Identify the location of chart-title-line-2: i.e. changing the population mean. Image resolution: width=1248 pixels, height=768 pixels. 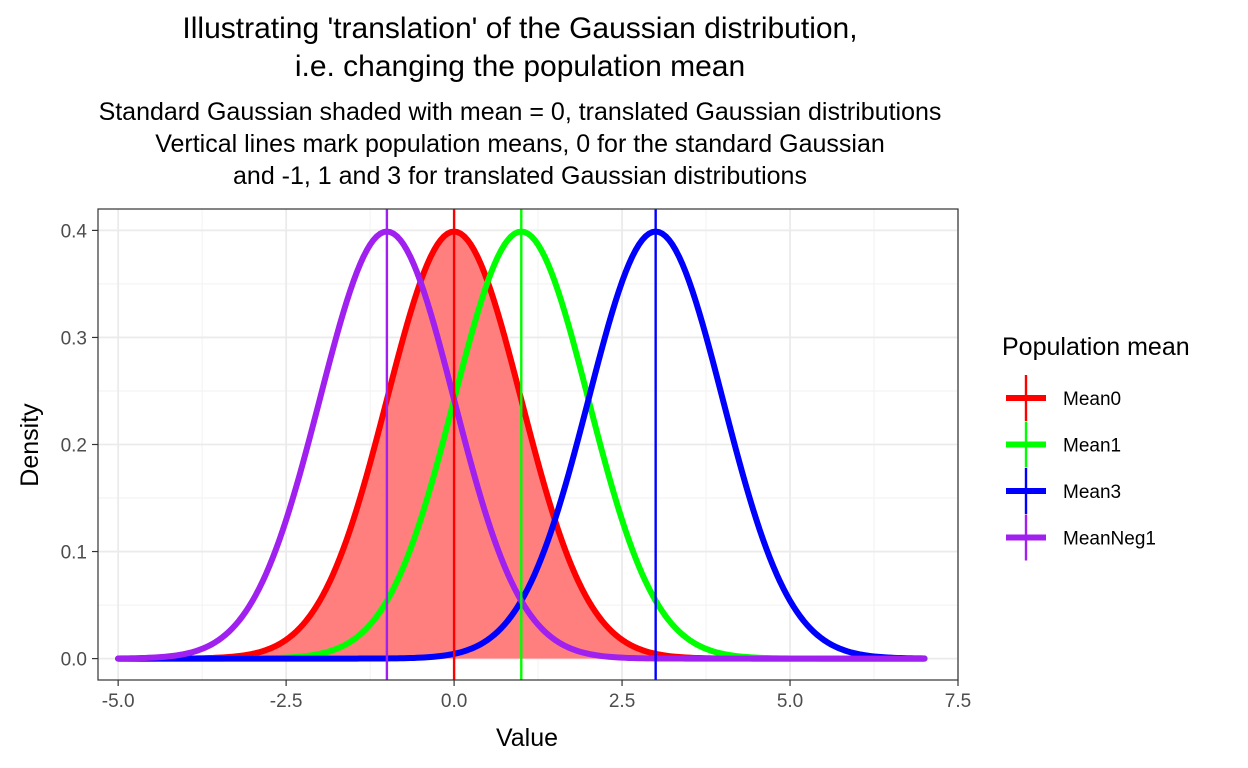
(520, 66).